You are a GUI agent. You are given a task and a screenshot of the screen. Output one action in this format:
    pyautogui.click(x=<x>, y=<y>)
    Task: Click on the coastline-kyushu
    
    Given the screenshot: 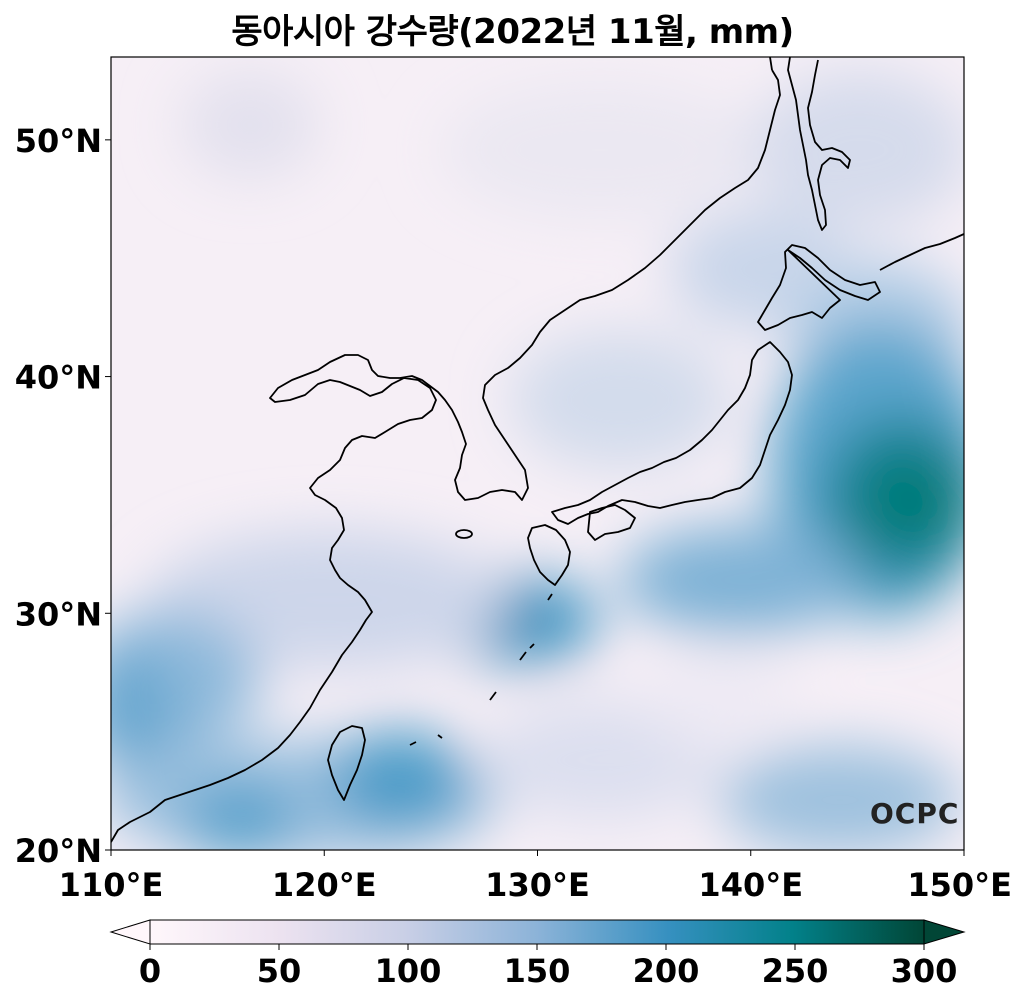 What is the action you would take?
    pyautogui.click(x=549, y=555)
    